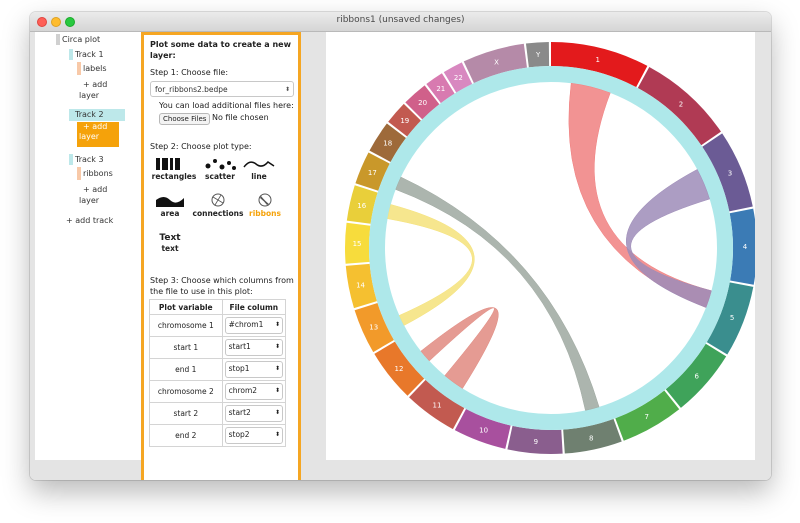 This screenshot has width=800, height=523. What do you see at coordinates (495, 63) in the screenshot?
I see `chromosome-segment-X` at bounding box center [495, 63].